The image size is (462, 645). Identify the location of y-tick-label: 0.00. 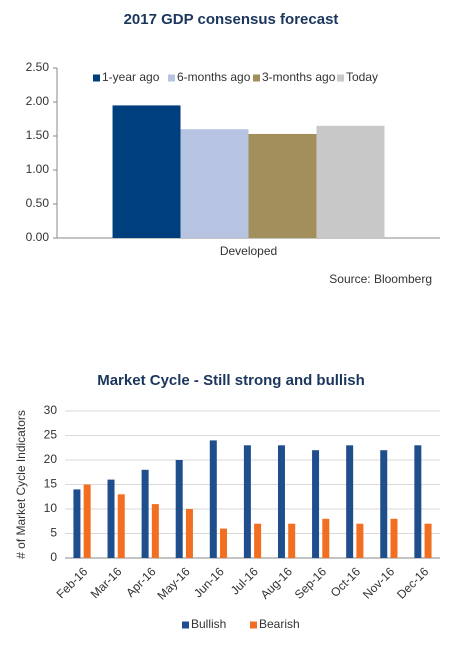
(38, 237).